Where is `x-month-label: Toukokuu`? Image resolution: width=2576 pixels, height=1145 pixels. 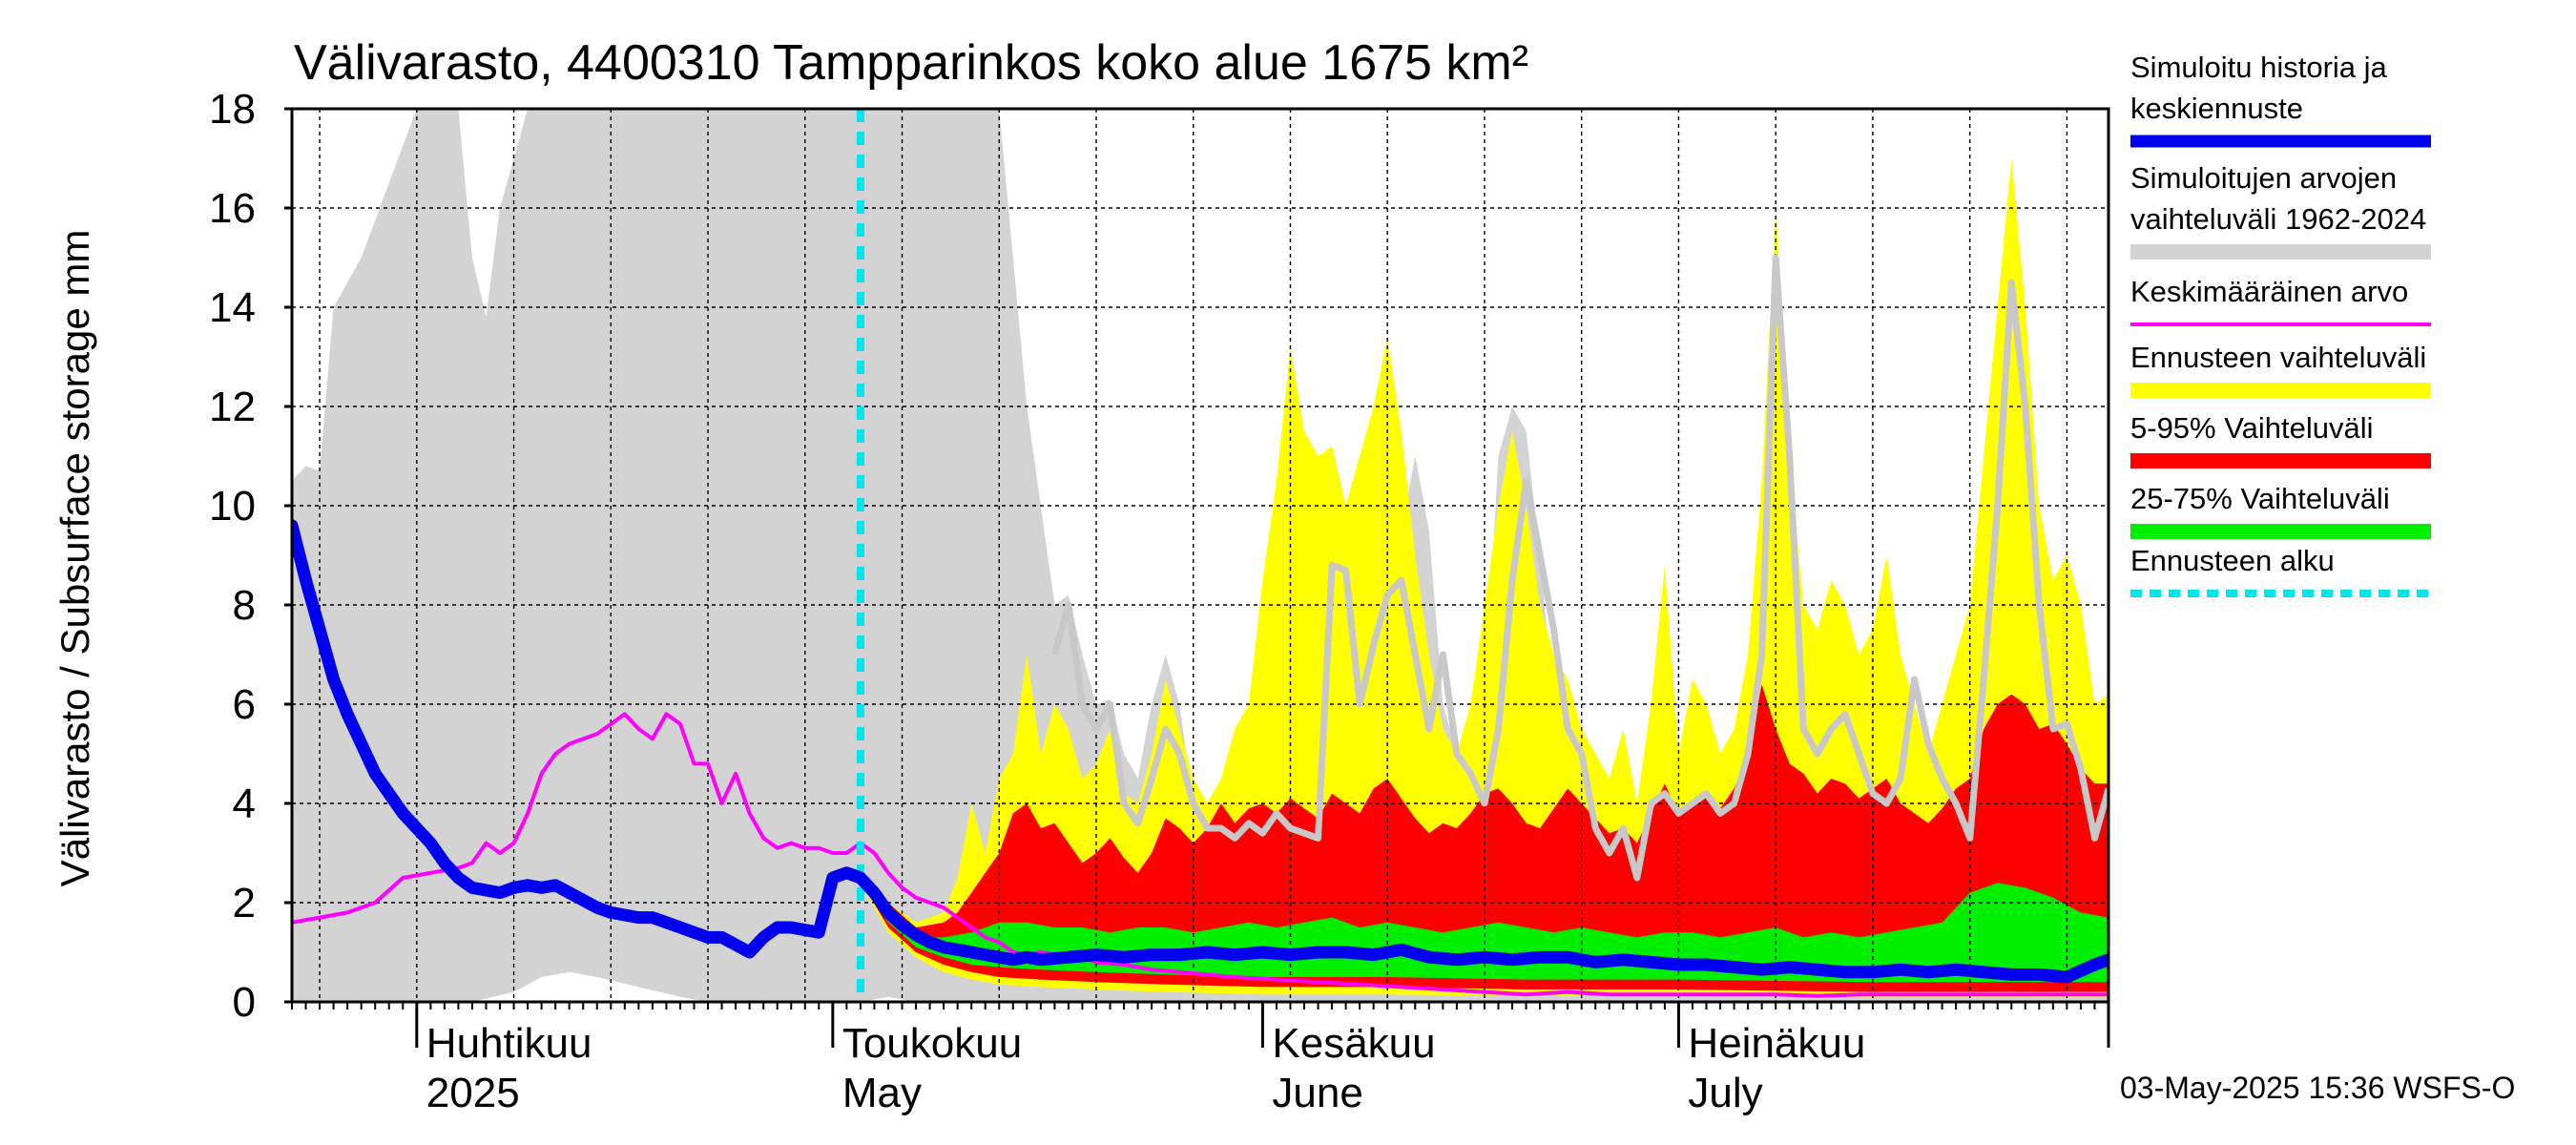
x-month-label: Toukokuu is located at coordinates (932, 1043).